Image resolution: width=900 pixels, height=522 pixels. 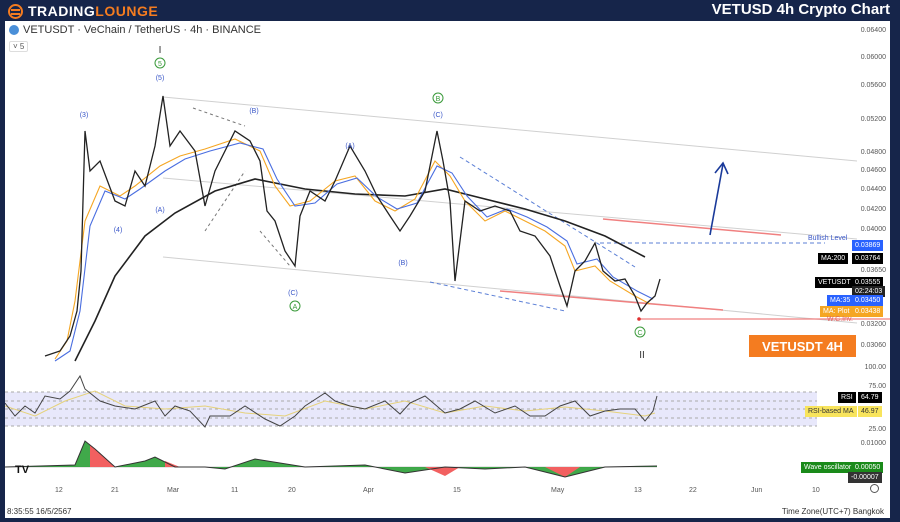 What do you see at coordinates (642, 355) in the screenshot?
I see `svg-text: II` at bounding box center [642, 355].